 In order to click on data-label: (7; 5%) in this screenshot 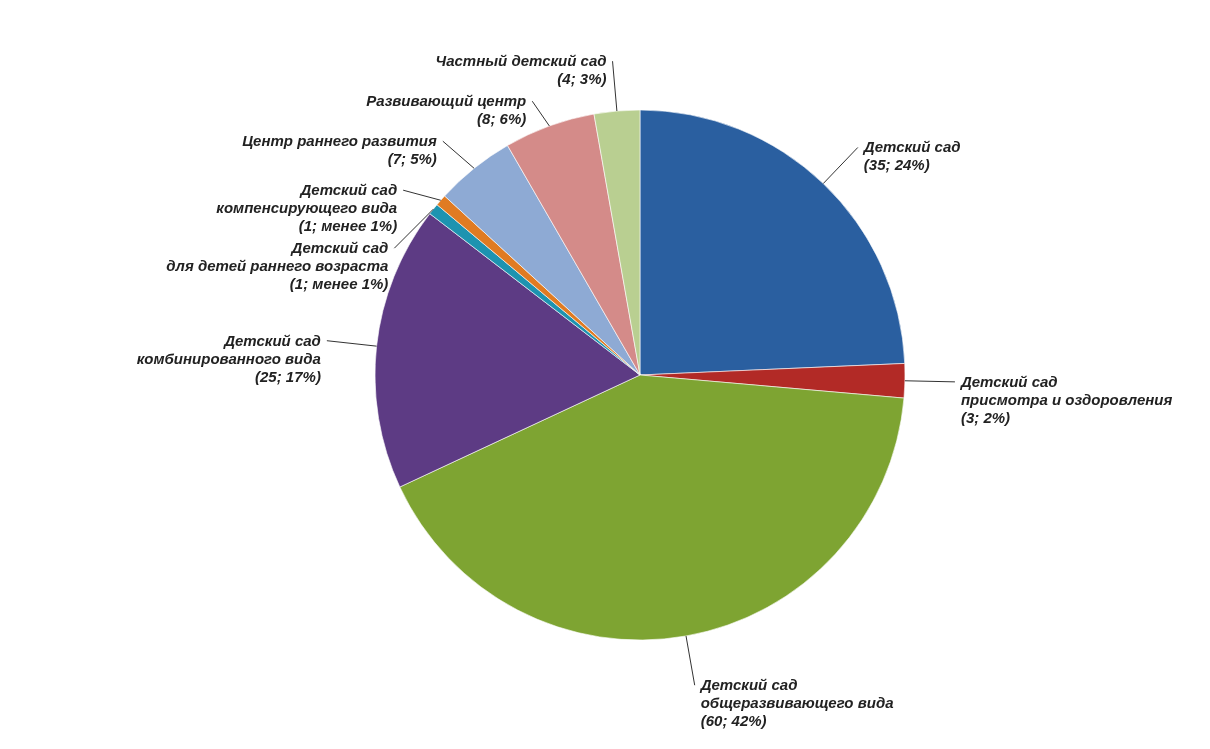, I will do `click(412, 159)`.